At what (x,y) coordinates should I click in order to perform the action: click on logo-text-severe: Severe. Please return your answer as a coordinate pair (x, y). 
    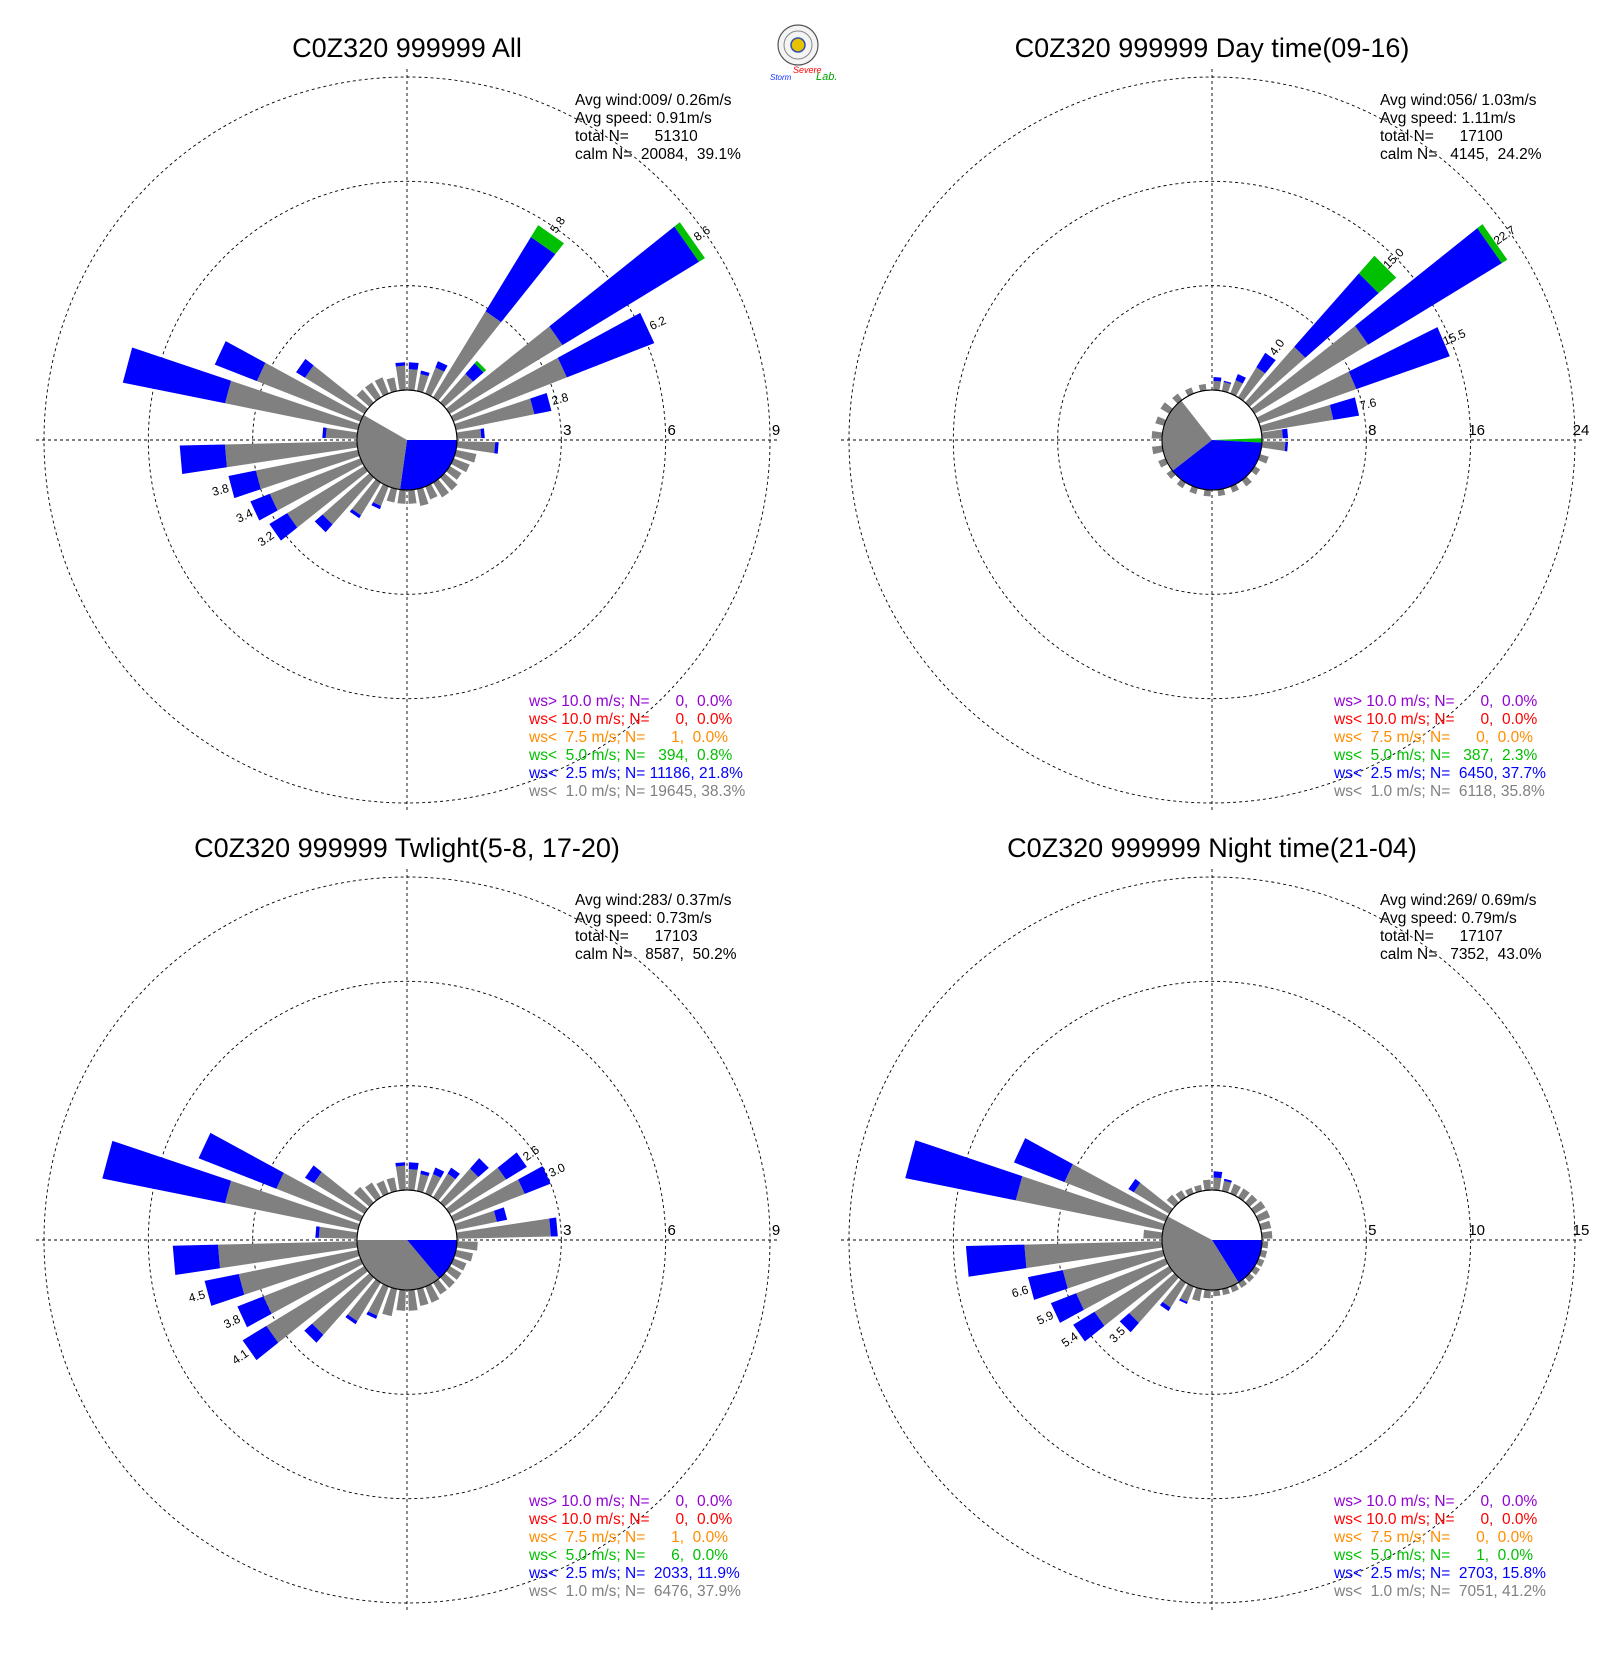
    Looking at the image, I should click on (807, 70).